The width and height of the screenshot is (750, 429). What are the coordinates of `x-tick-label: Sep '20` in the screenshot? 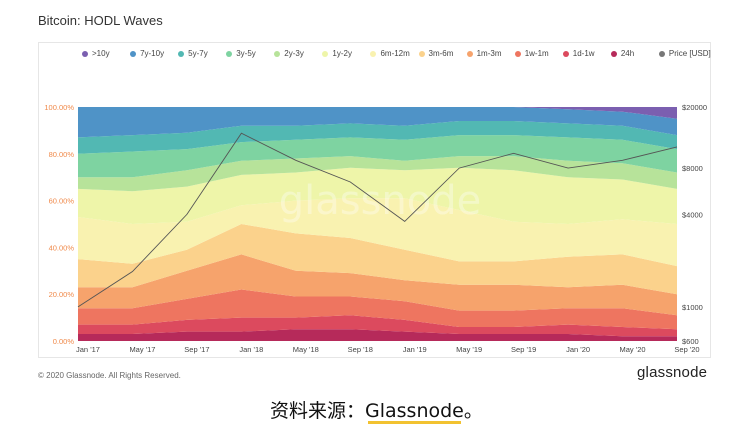 It's located at (686, 349).